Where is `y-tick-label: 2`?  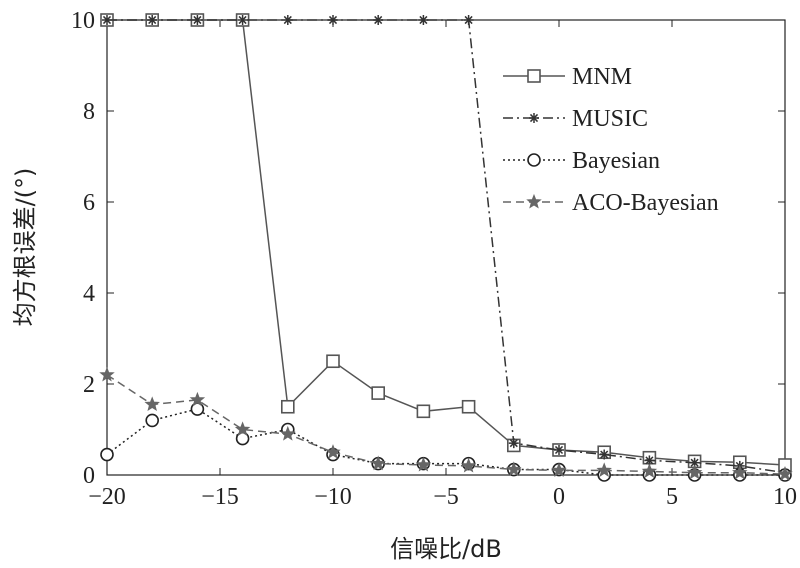 y-tick-label: 2 is located at coordinates (89, 385).